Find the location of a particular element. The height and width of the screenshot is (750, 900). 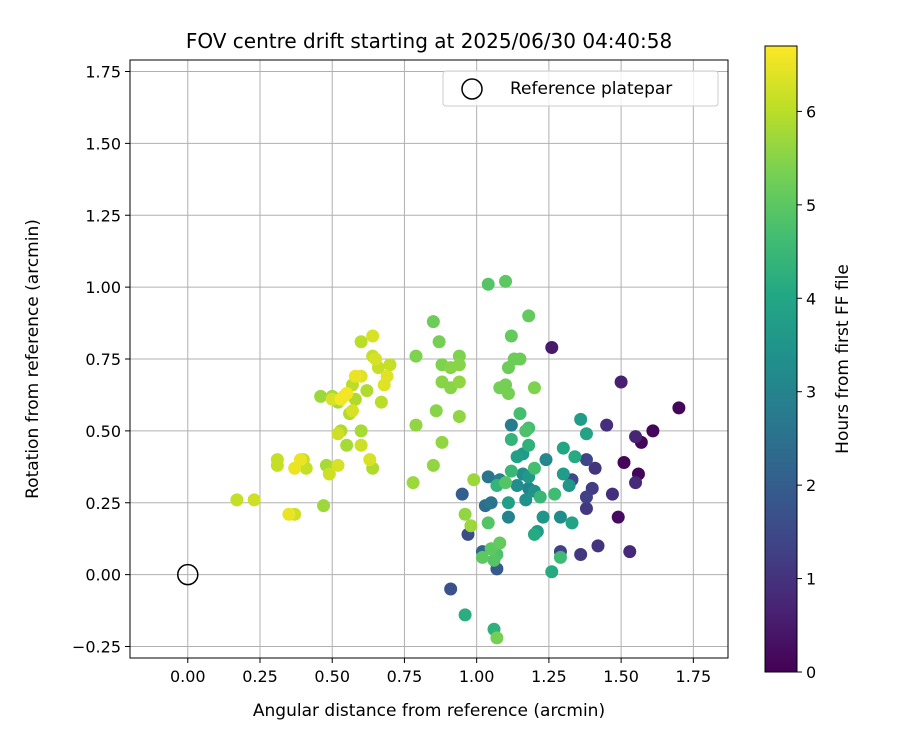

colorbar-tick-label: 2 is located at coordinates (811, 485).